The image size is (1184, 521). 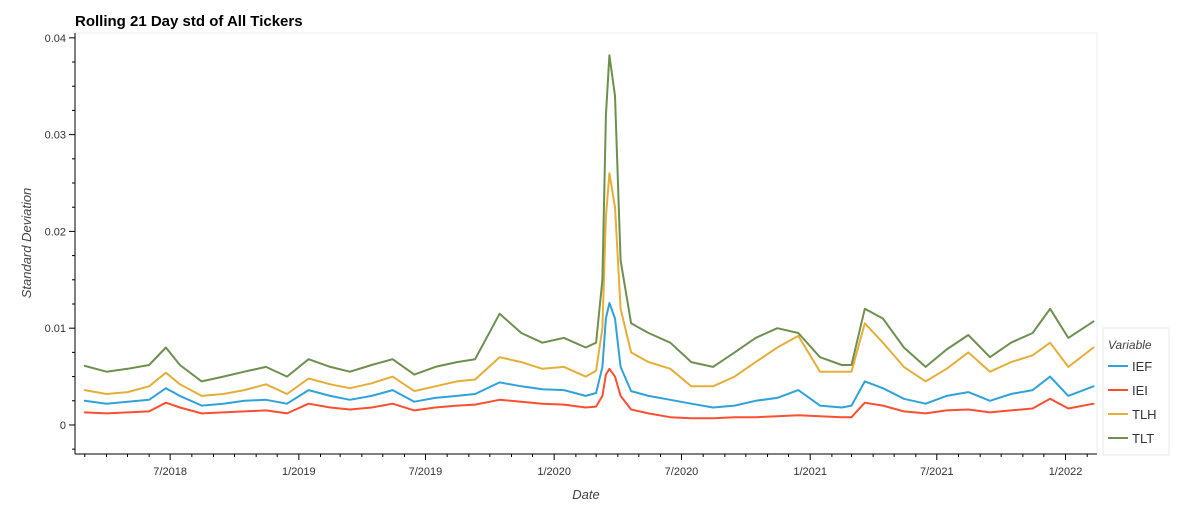 I want to click on legend: Variable IEF IEI TLH TLT, so click(x=1136, y=391).